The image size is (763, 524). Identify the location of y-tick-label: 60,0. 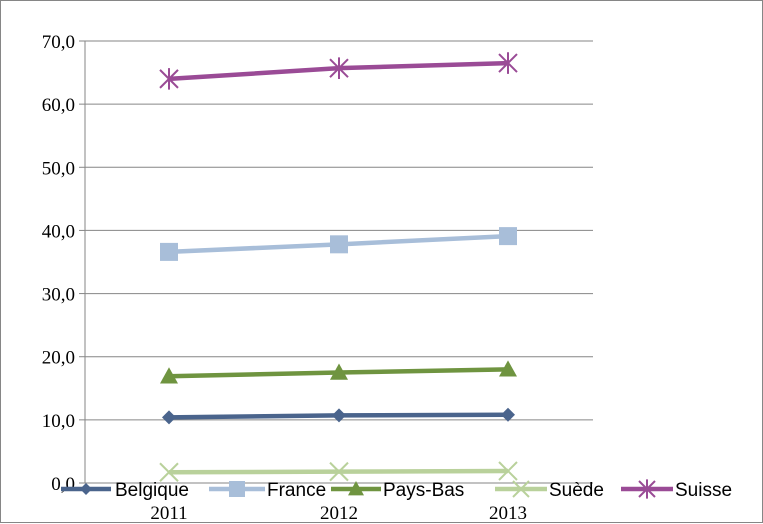
(58, 105).